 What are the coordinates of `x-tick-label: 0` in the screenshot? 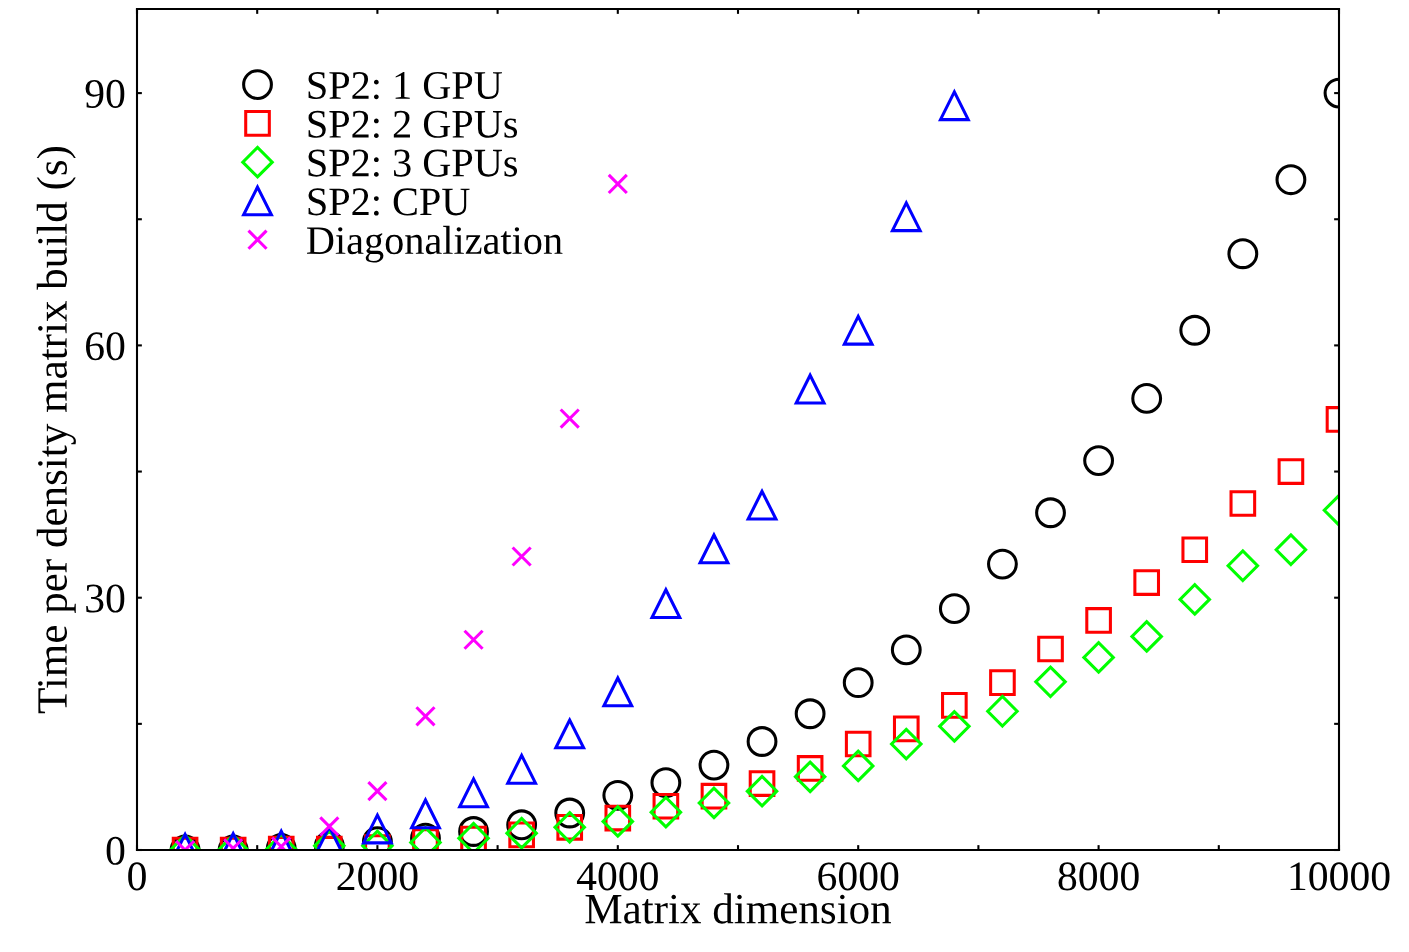 It's located at (137, 876).